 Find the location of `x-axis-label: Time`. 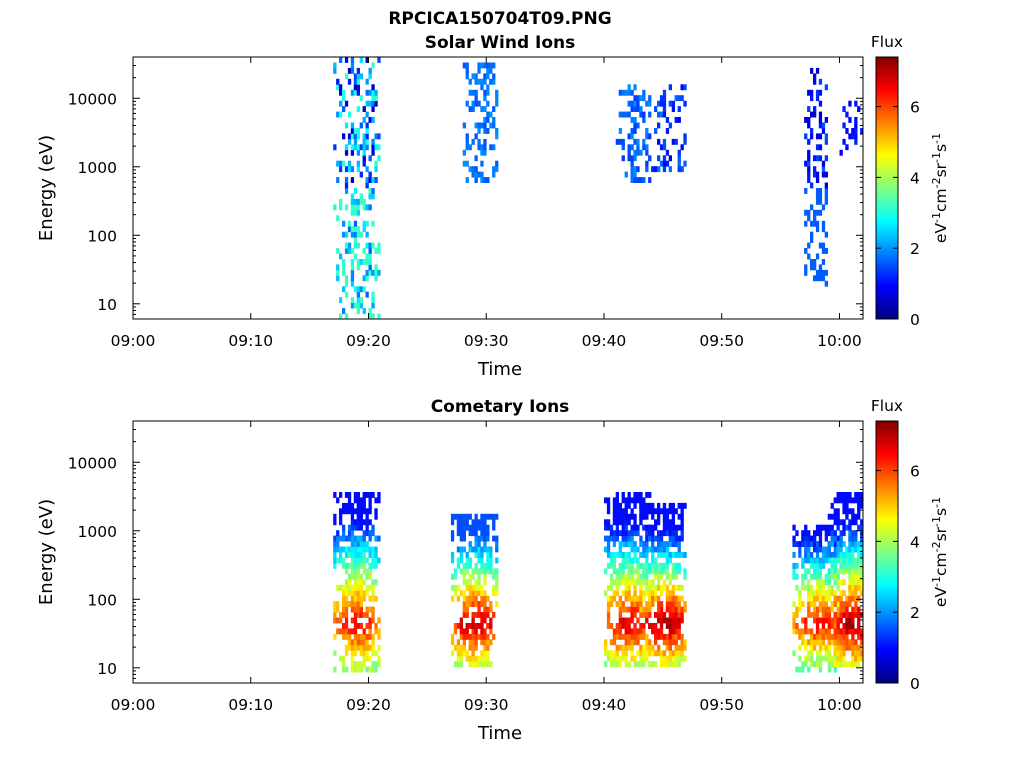

x-axis-label: Time is located at coordinates (499, 369).